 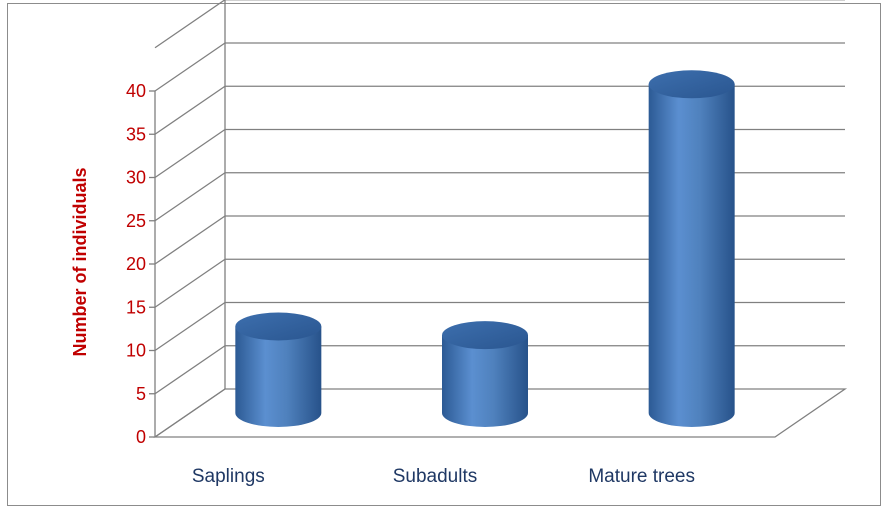 I want to click on y-tick-label: 30, so click(x=136, y=178).